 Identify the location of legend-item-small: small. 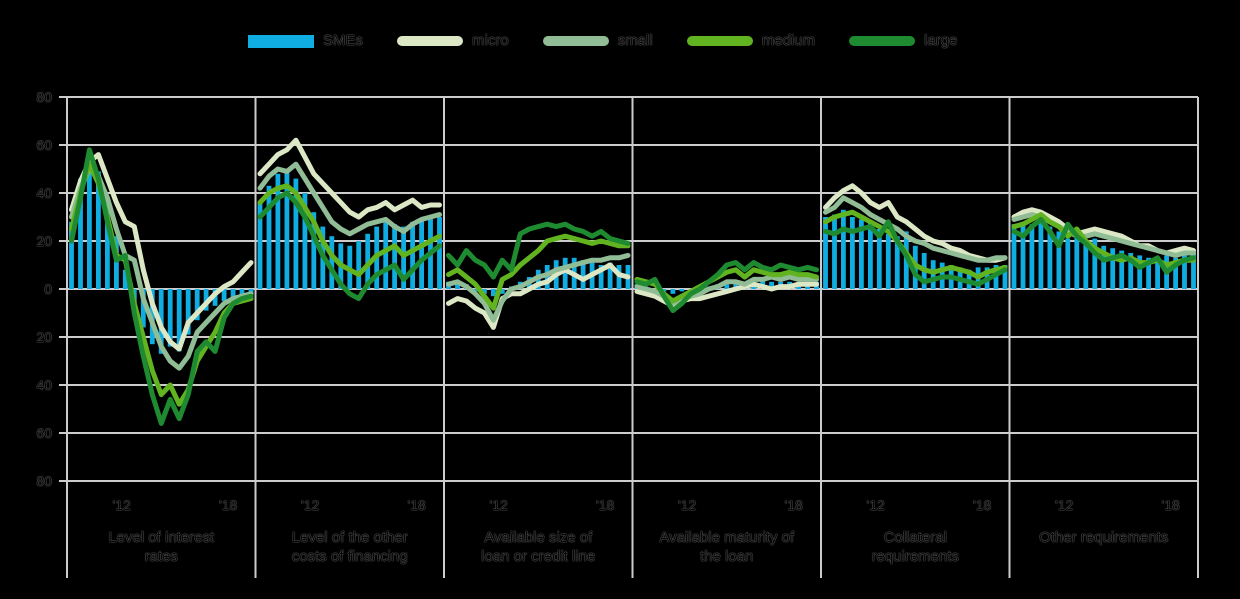
(597, 41).